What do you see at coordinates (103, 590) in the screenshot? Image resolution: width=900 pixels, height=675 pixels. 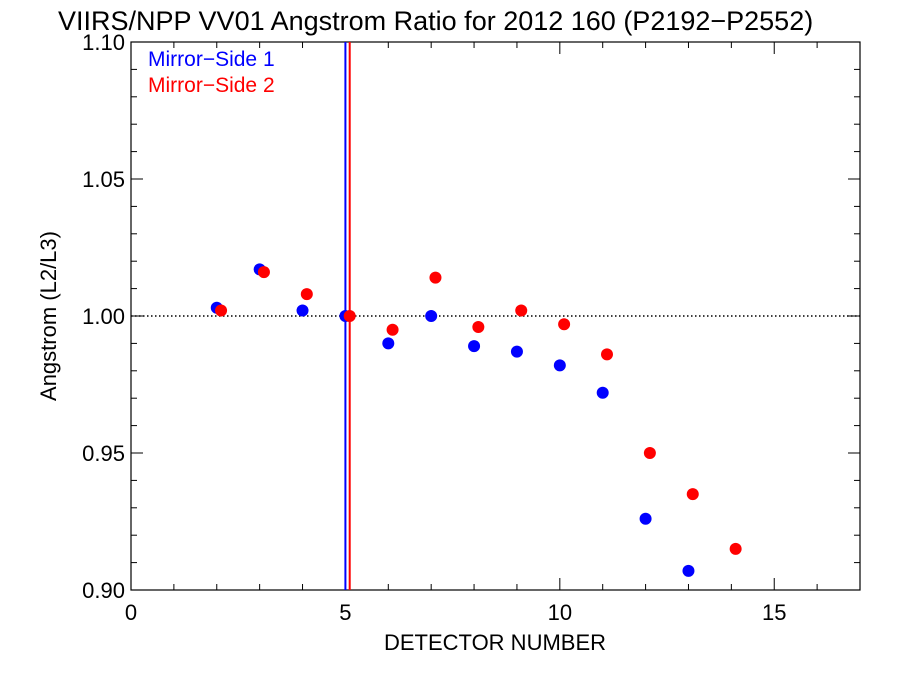 I see `y-tick-label: 0.90` at bounding box center [103, 590].